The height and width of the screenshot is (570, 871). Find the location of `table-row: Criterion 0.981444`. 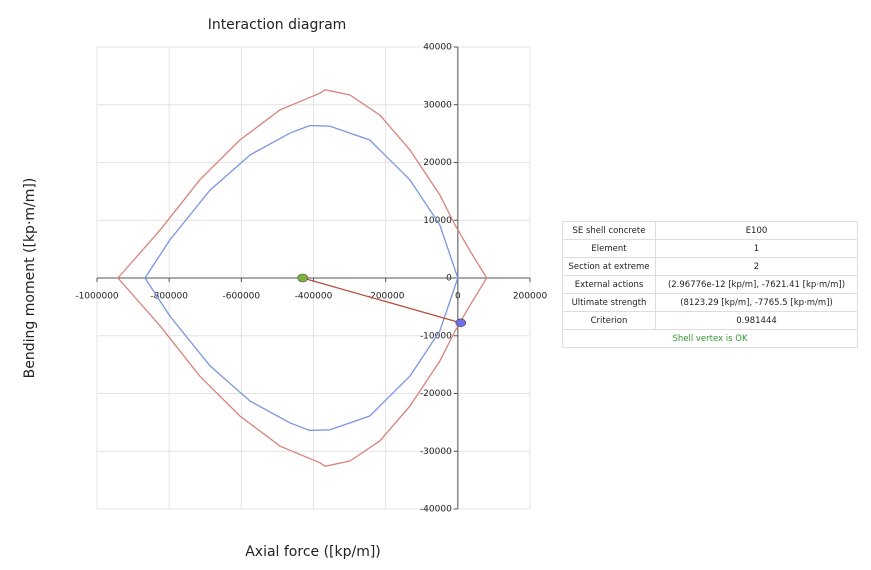

table-row: Criterion 0.981444 is located at coordinates (710, 320).